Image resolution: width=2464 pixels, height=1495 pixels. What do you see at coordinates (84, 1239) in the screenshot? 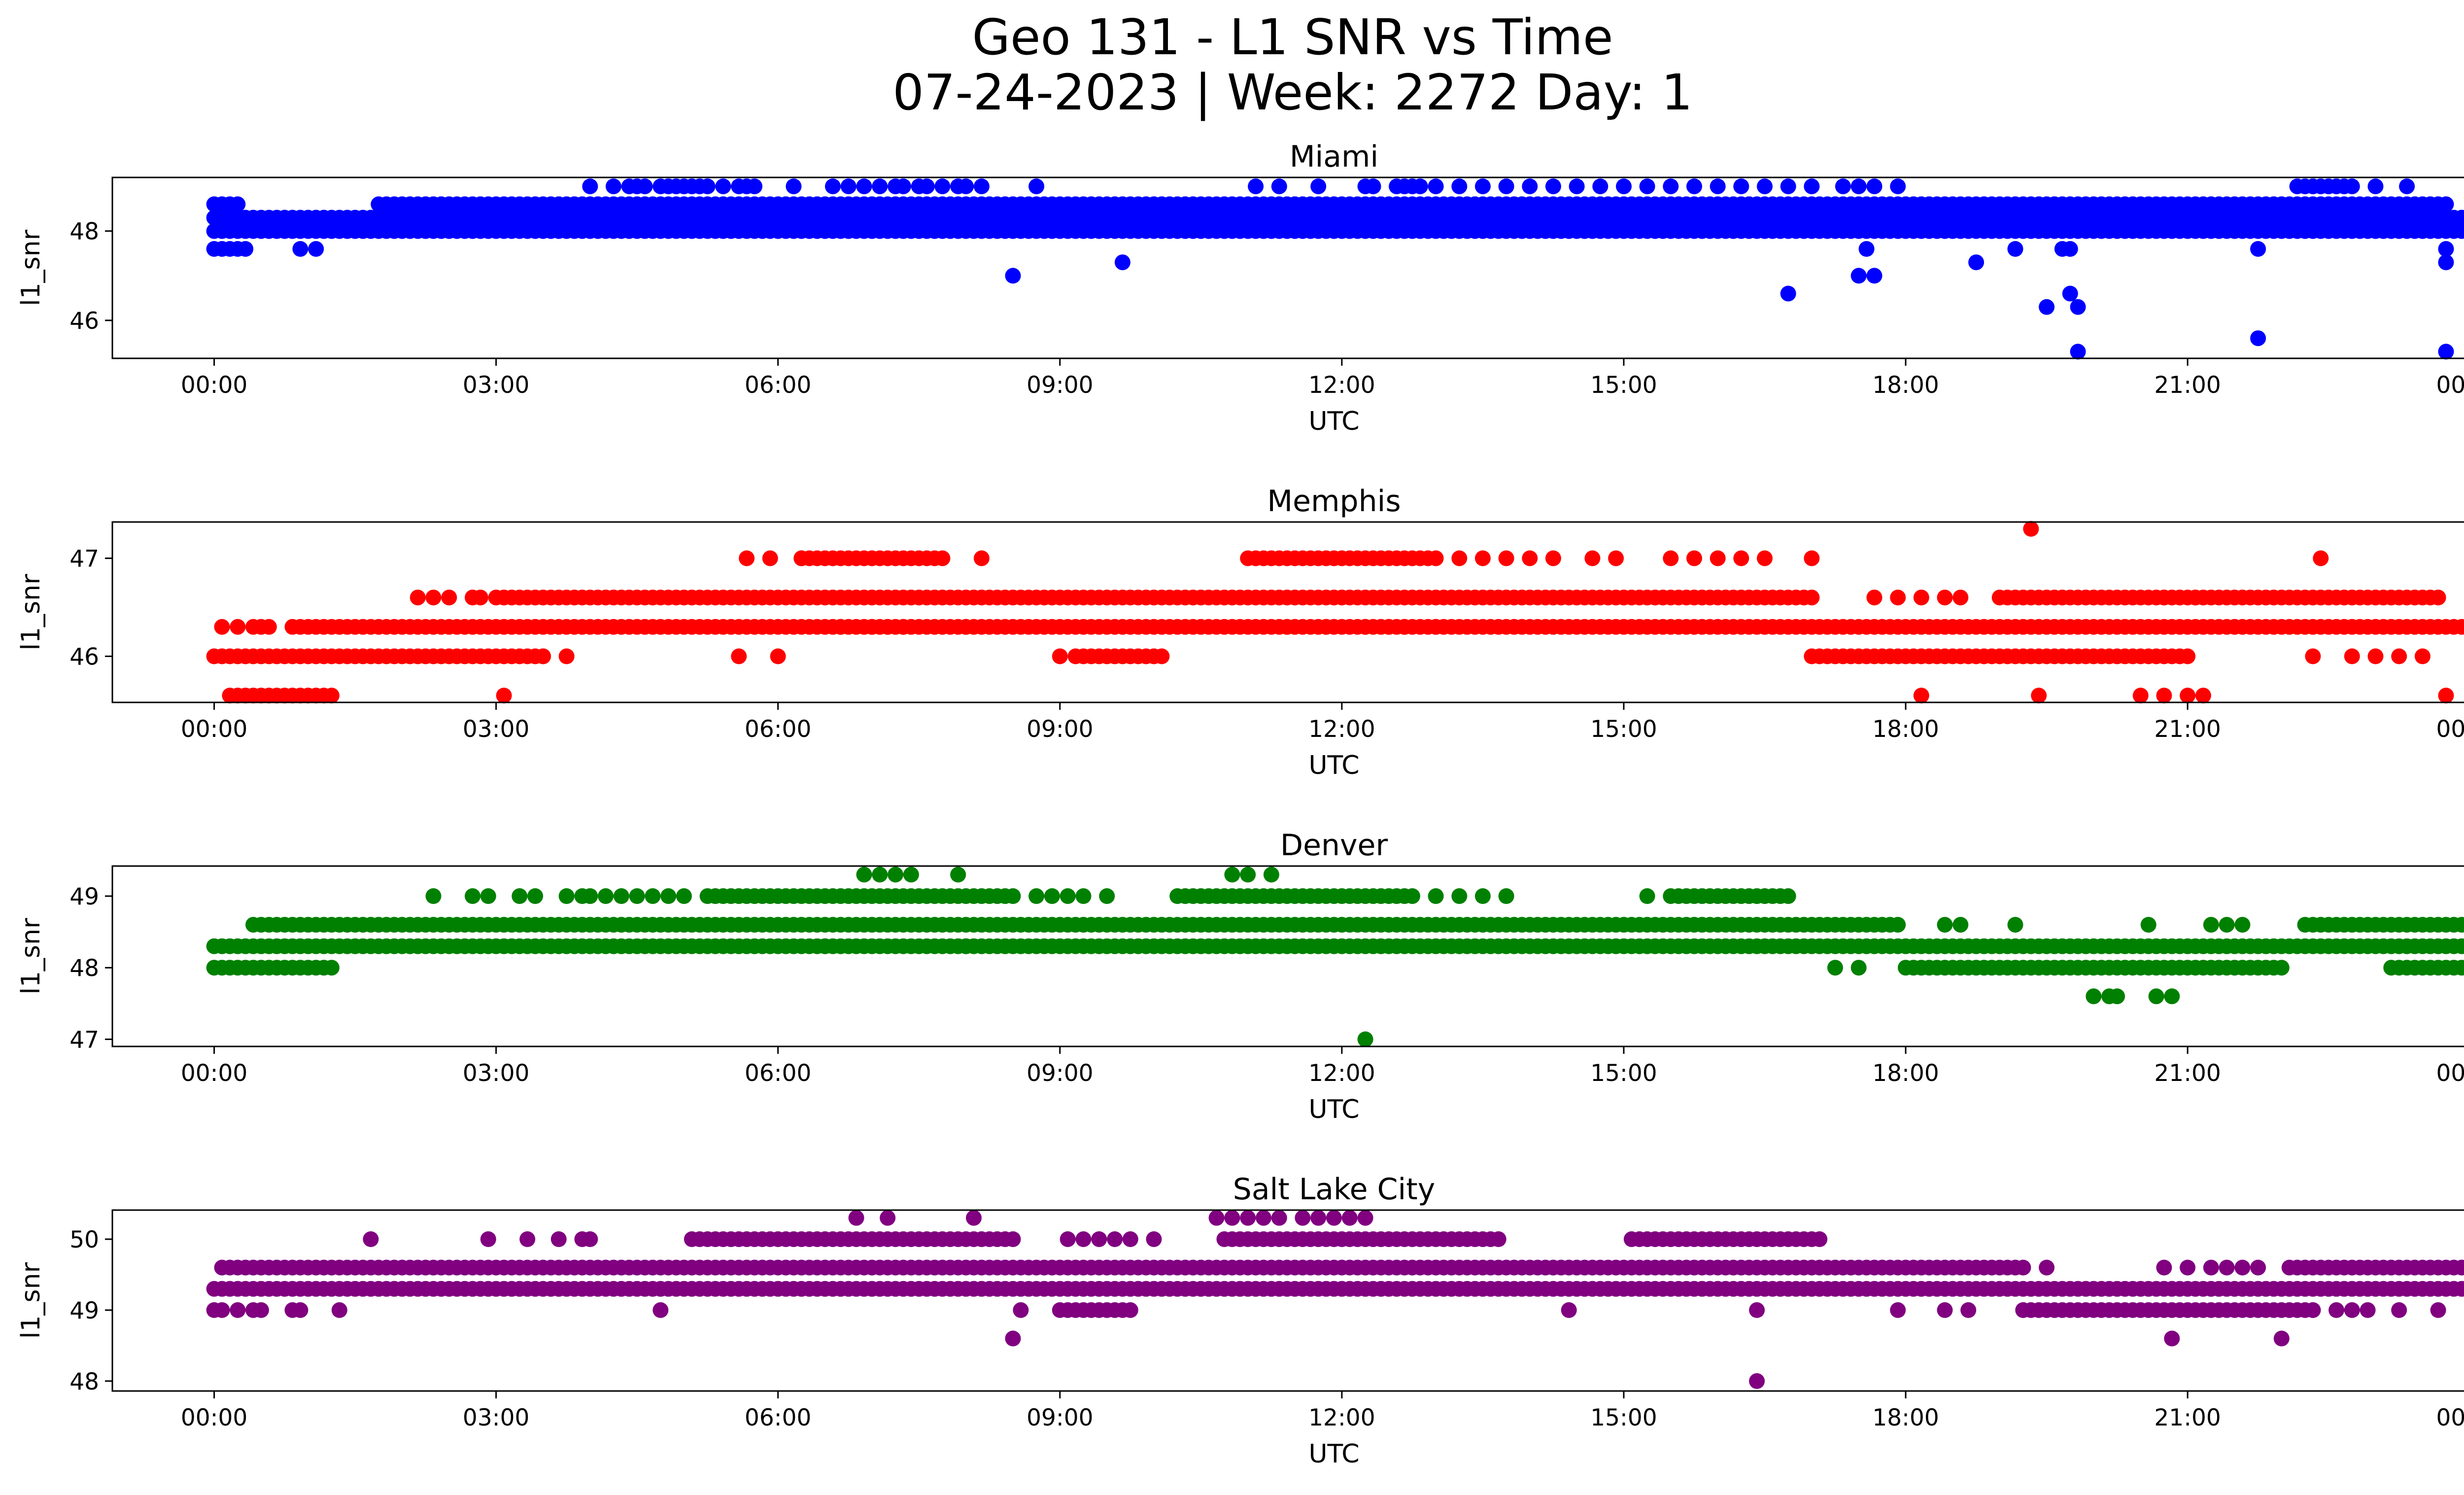
I see `salt-lake-city-ytick-label: 50` at bounding box center [84, 1239].